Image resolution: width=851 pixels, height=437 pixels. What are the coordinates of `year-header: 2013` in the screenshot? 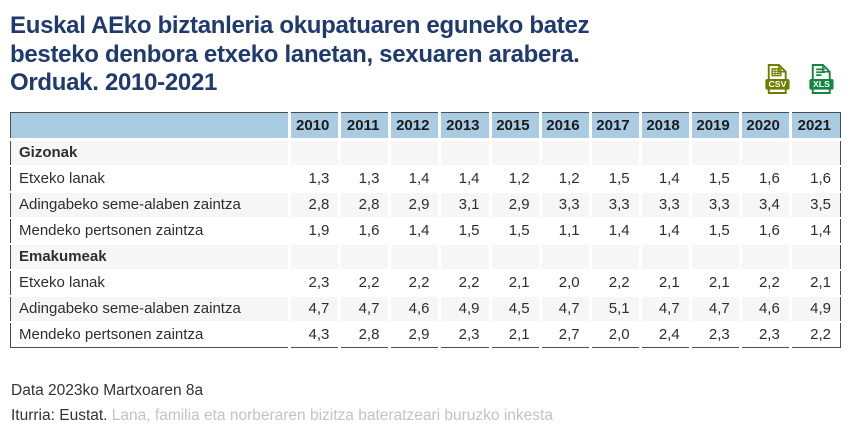 It's located at (465, 126).